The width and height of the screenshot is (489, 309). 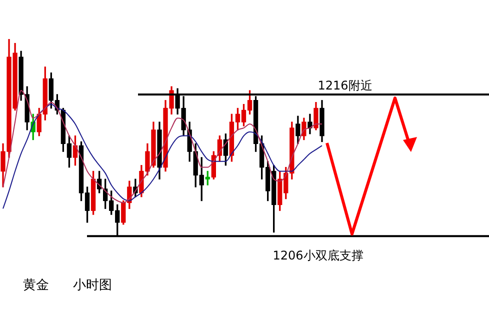 What do you see at coordinates (92, 285) in the screenshot?
I see `text: 小时图` at bounding box center [92, 285].